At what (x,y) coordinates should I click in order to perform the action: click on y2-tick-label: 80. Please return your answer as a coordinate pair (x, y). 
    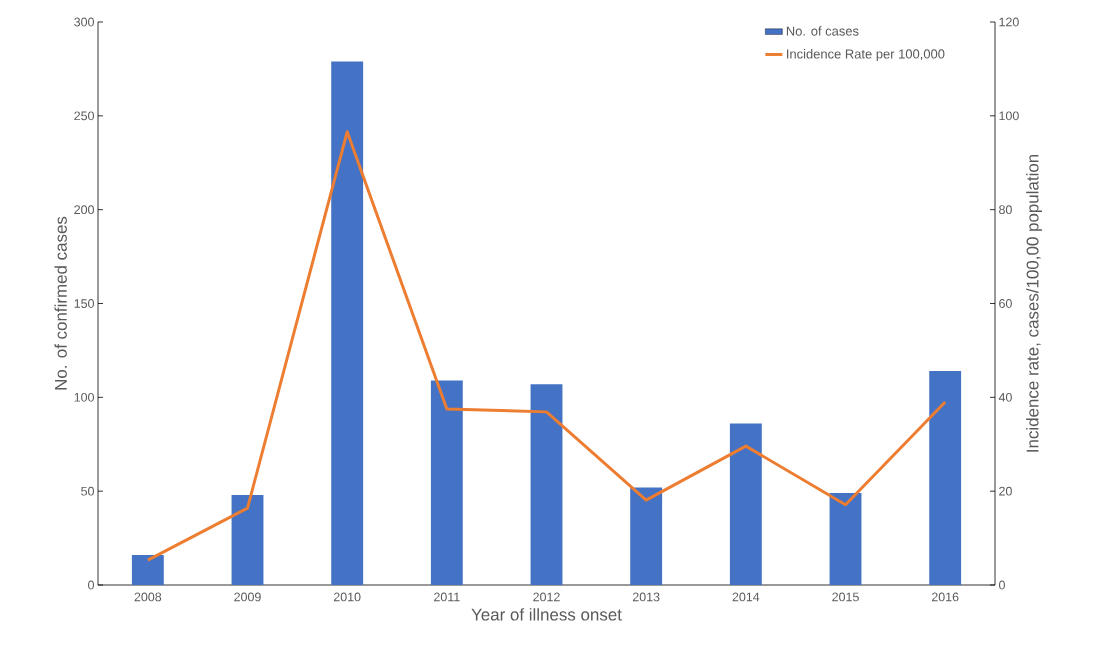
    Looking at the image, I should click on (1005, 210).